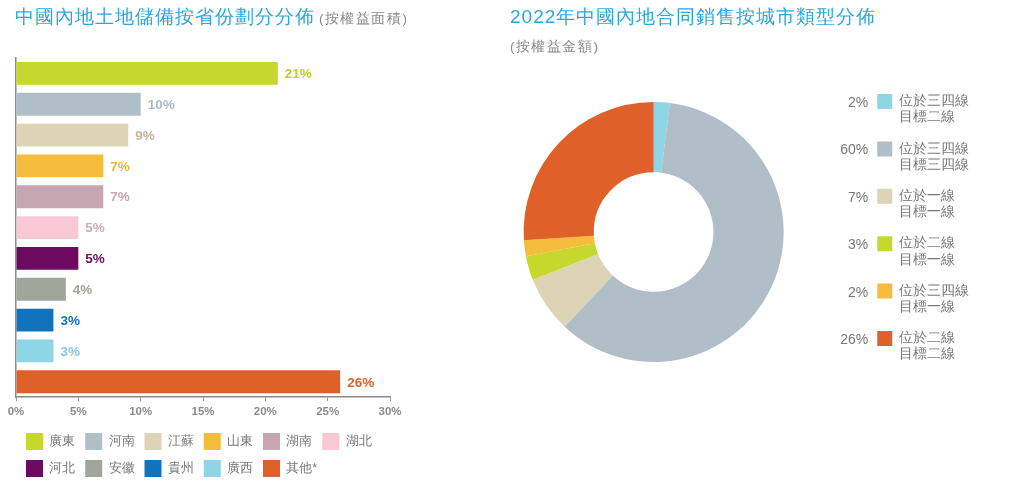 This screenshot has width=1024, height=487. I want to click on legend-label: 位於三四線目標一線, so click(934, 298).